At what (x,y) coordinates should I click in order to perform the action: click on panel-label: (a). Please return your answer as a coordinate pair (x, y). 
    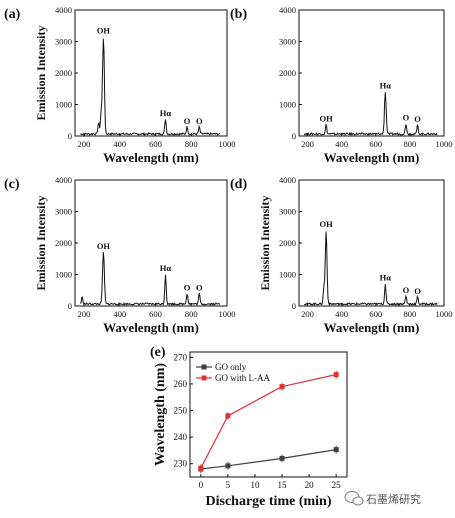
    Looking at the image, I should click on (12, 14).